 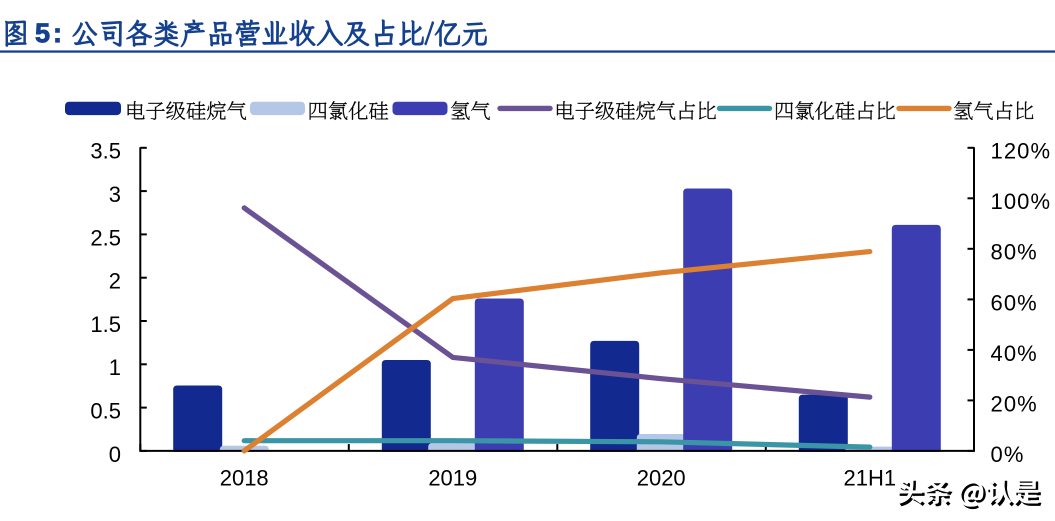 What do you see at coordinates (870, 477) in the screenshot?
I see `svg-text: 21H1` at bounding box center [870, 477].